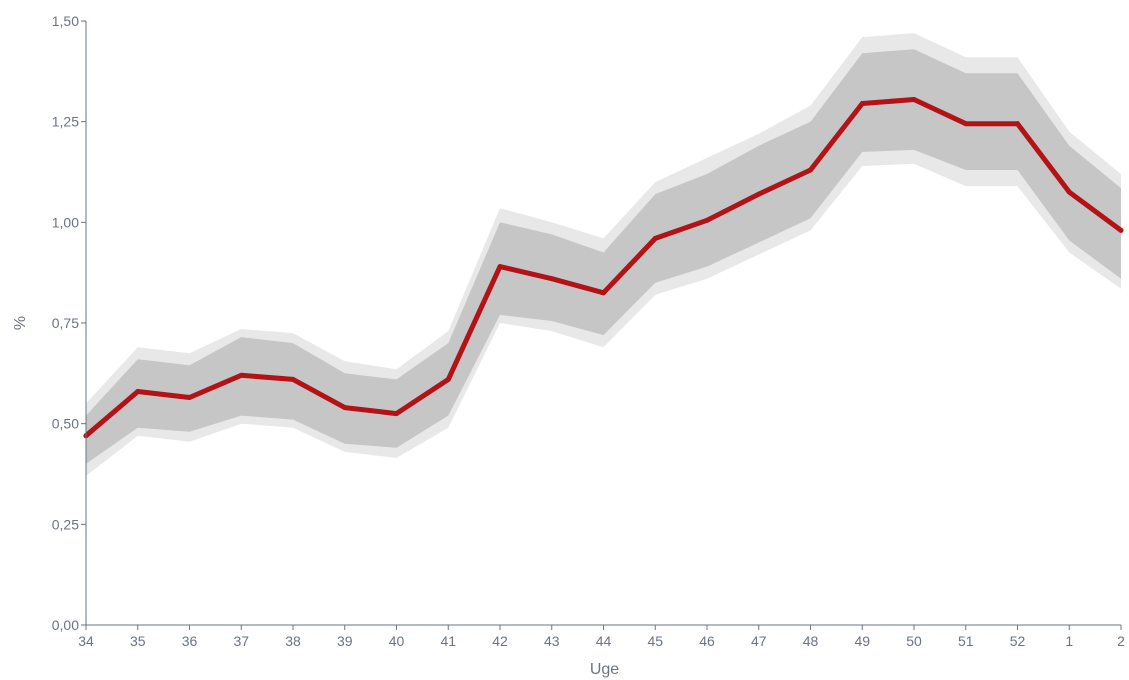 The image size is (1129, 680). Describe the element at coordinates (1018, 641) in the screenshot. I see `x-tick-label: 52` at that location.